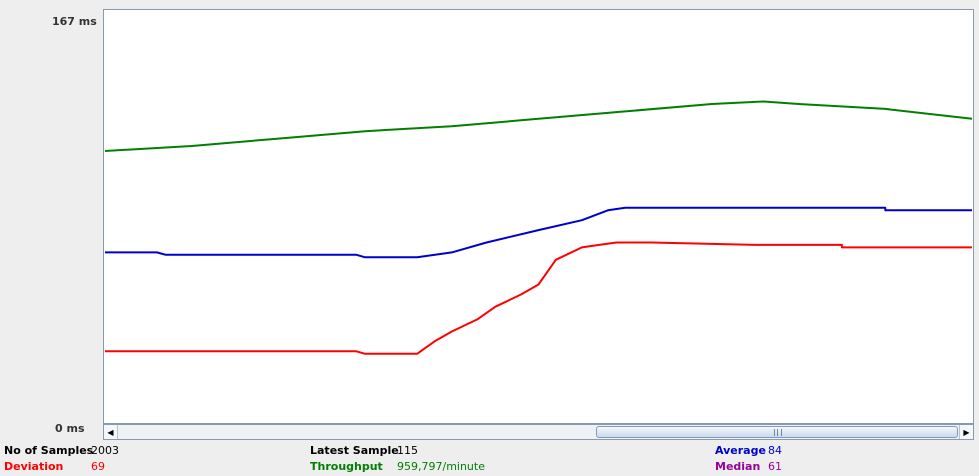  What do you see at coordinates (407, 450) in the screenshot?
I see `latest-value: 115` at bounding box center [407, 450].